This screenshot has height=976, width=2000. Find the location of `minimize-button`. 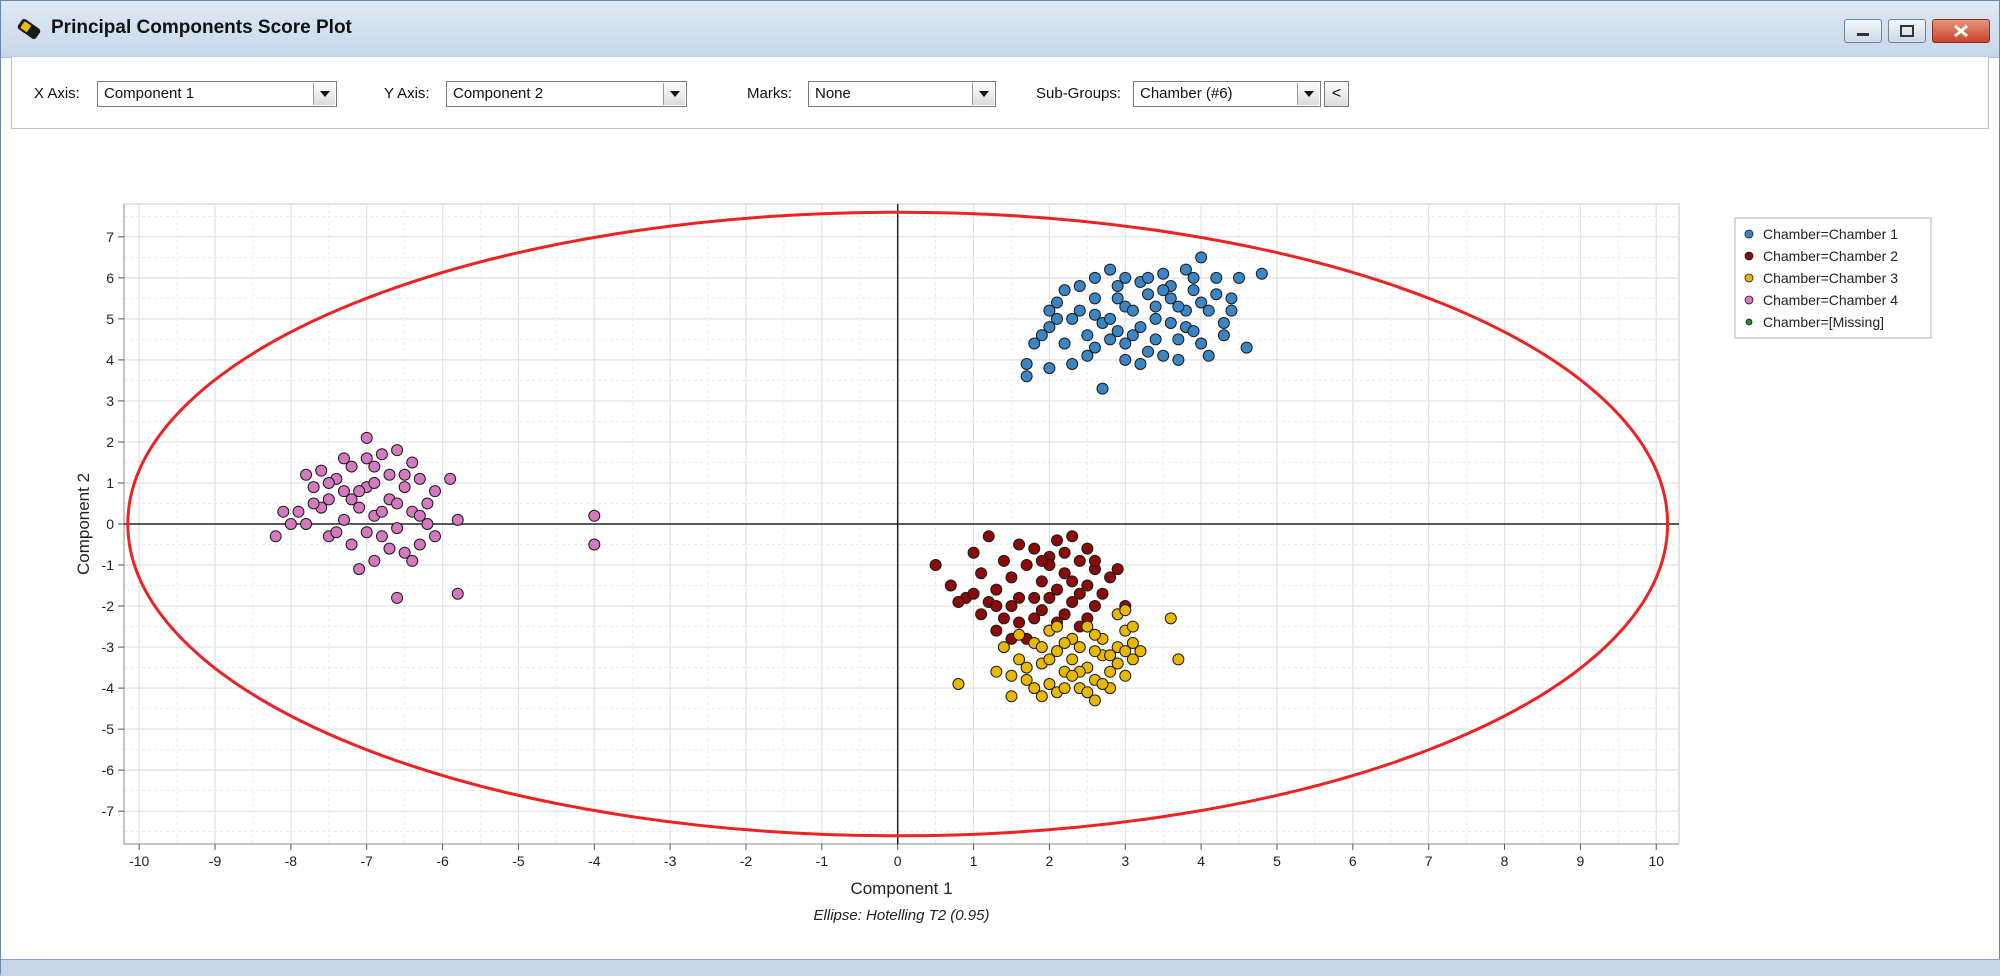

minimize-button is located at coordinates (1863, 31).